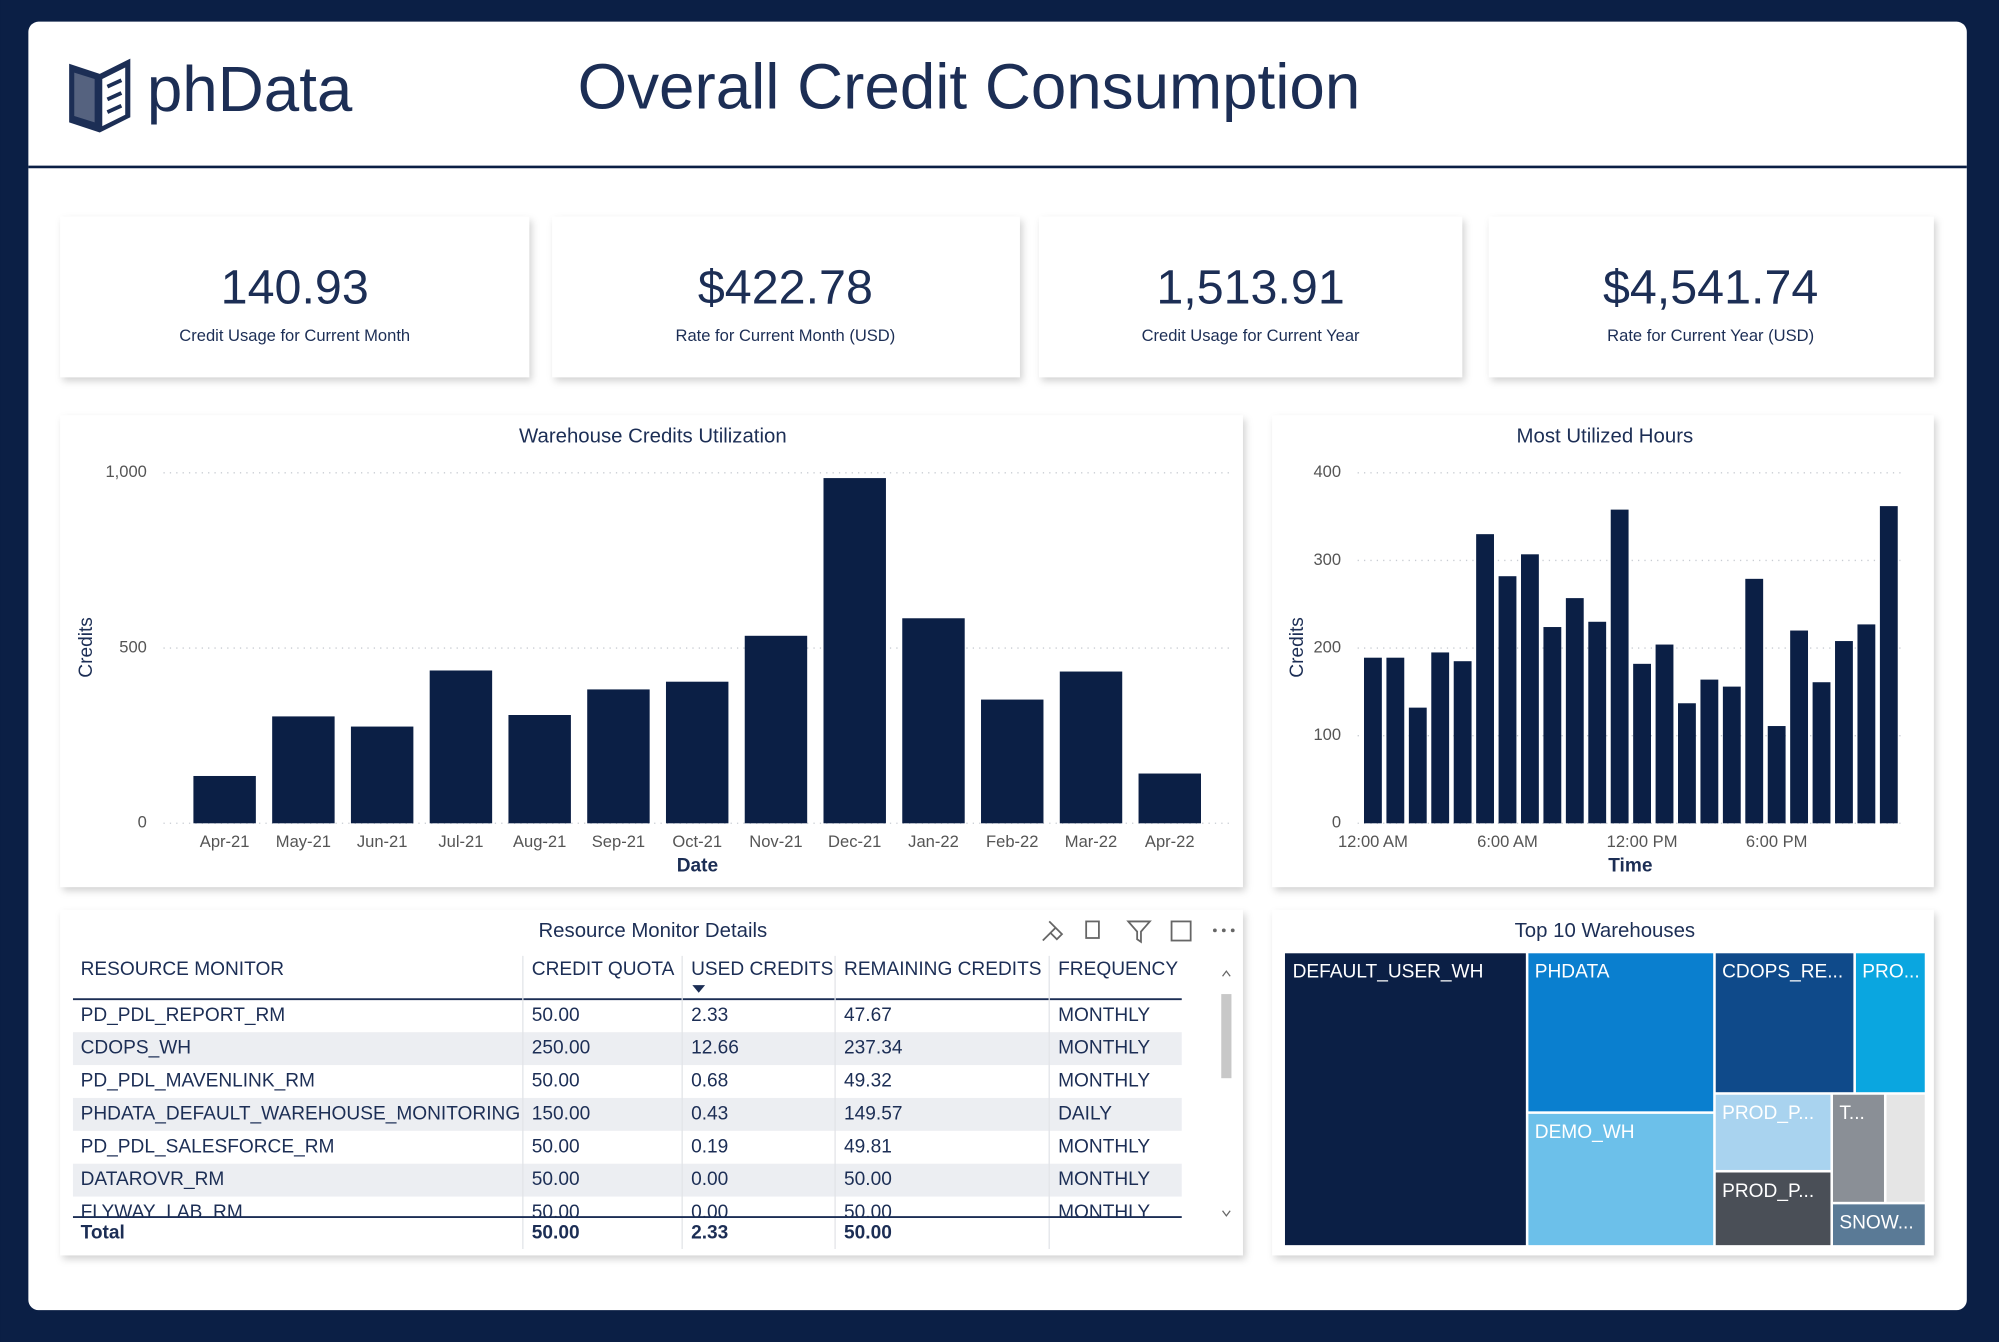  I want to click on column-header: FREQUENCY, so click(1118, 969).